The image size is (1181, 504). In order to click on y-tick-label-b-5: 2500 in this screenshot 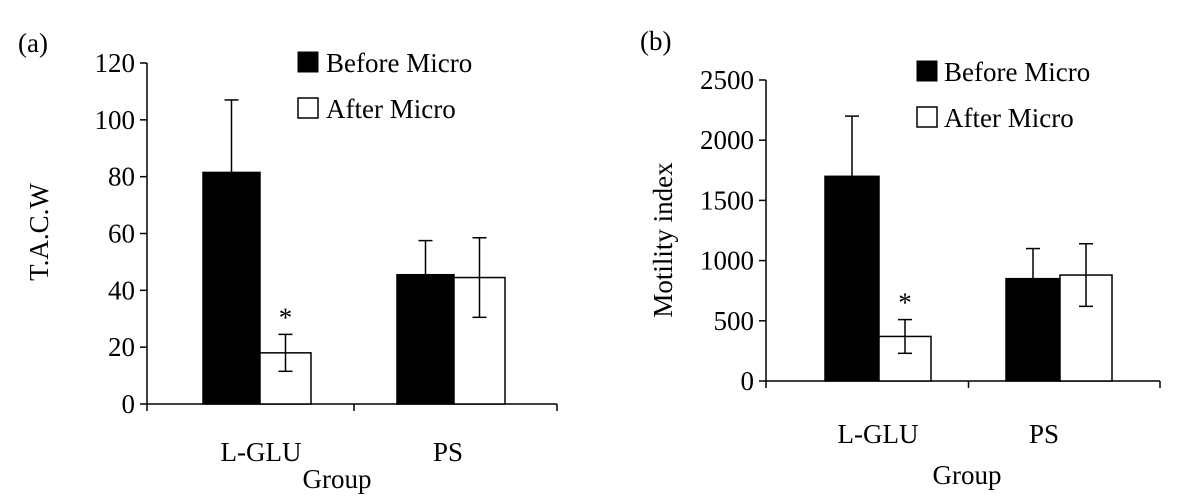, I will do `click(727, 80)`.